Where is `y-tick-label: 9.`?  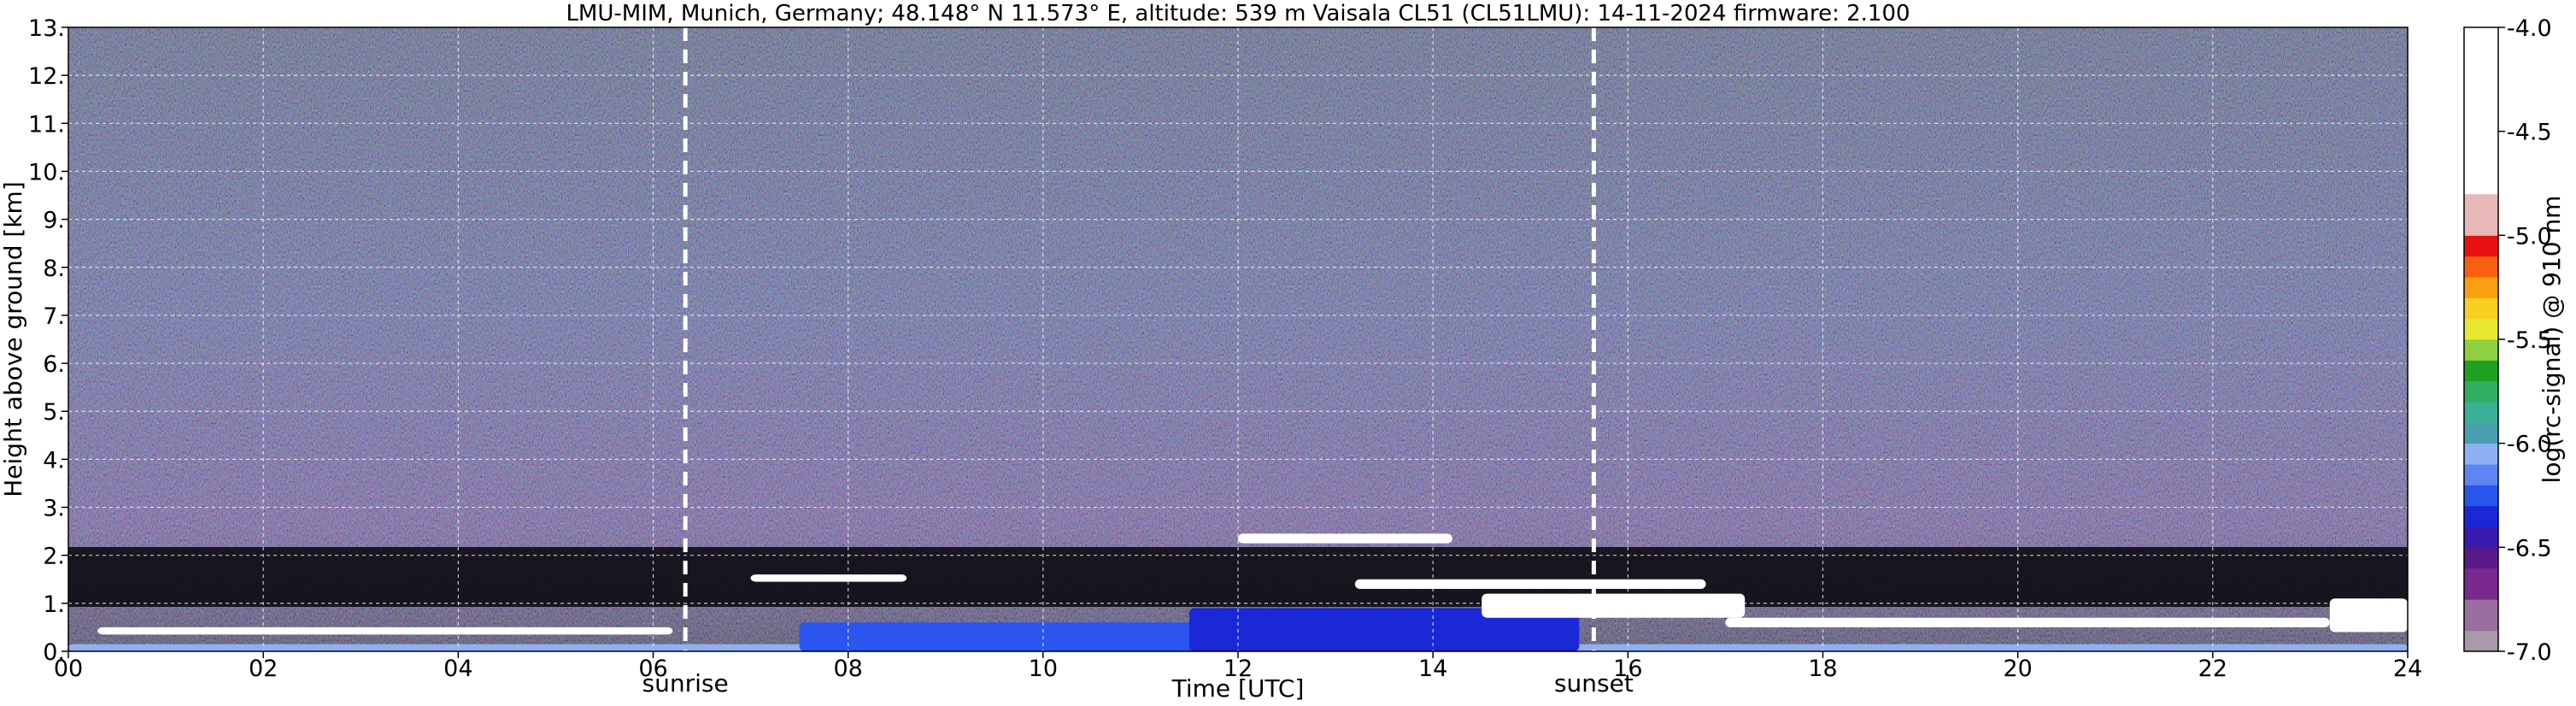
y-tick-label: 9. is located at coordinates (54, 221).